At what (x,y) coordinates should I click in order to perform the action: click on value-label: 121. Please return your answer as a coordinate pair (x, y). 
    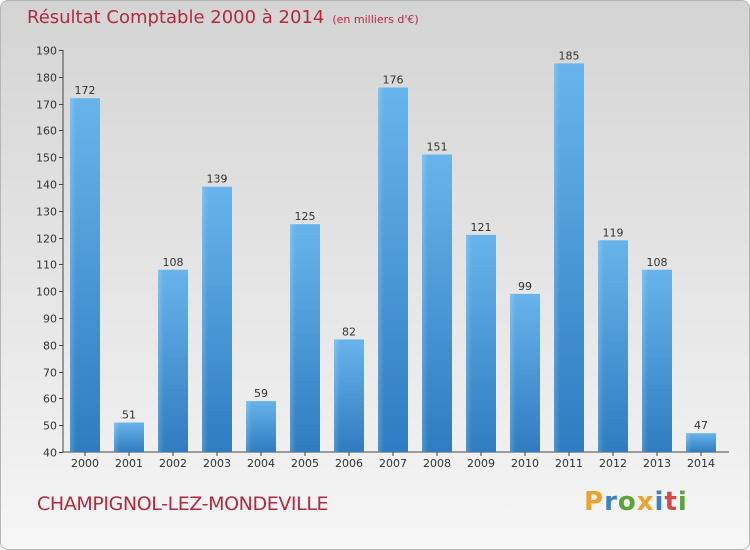
    Looking at the image, I should click on (481, 227).